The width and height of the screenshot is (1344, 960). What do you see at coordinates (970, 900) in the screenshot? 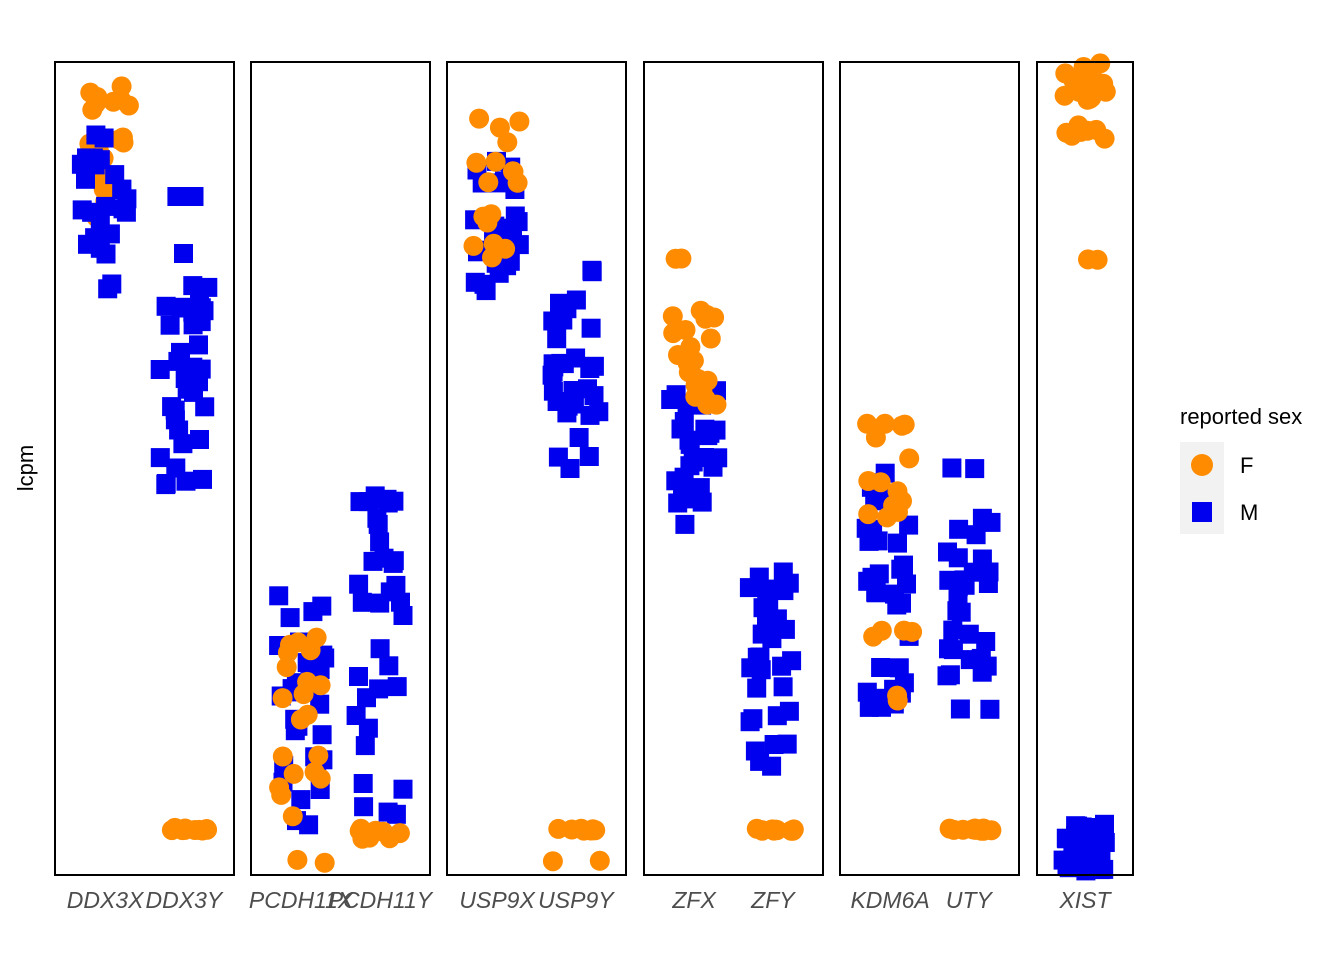
I see `x-tick-label-uty: UTY` at bounding box center [970, 900].